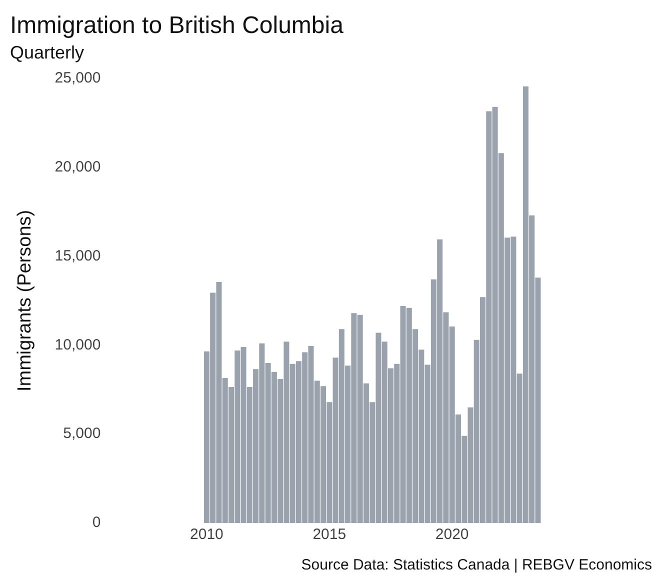 The height and width of the screenshot is (577, 660). I want to click on x-tick-label: 2020, so click(452, 535).